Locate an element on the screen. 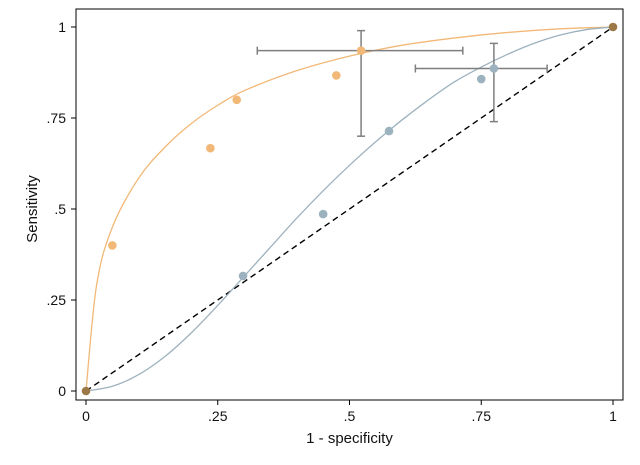 This screenshot has height=465, width=640. x-tick-label: .75 is located at coordinates (482, 416).